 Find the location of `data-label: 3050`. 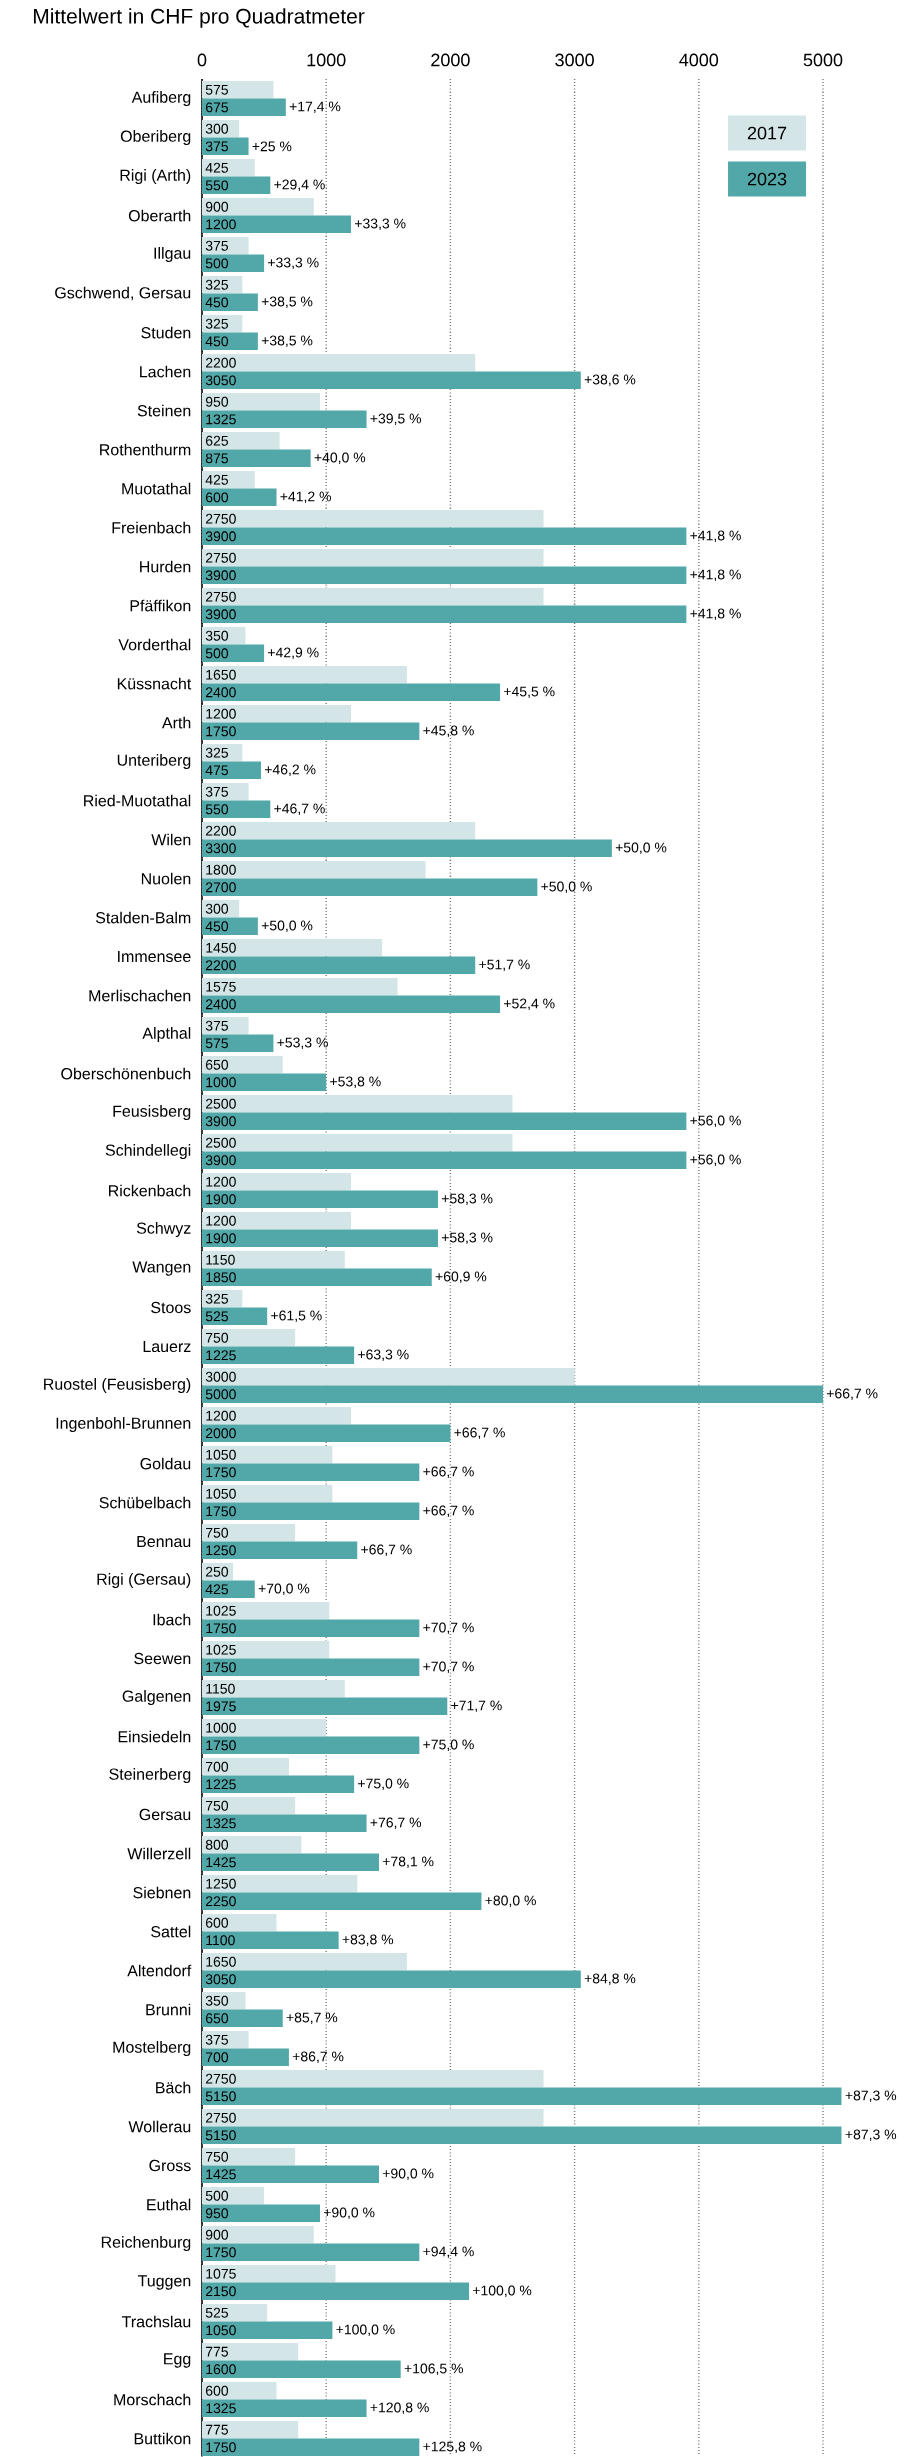

data-label: 3050 is located at coordinates (220, 380).